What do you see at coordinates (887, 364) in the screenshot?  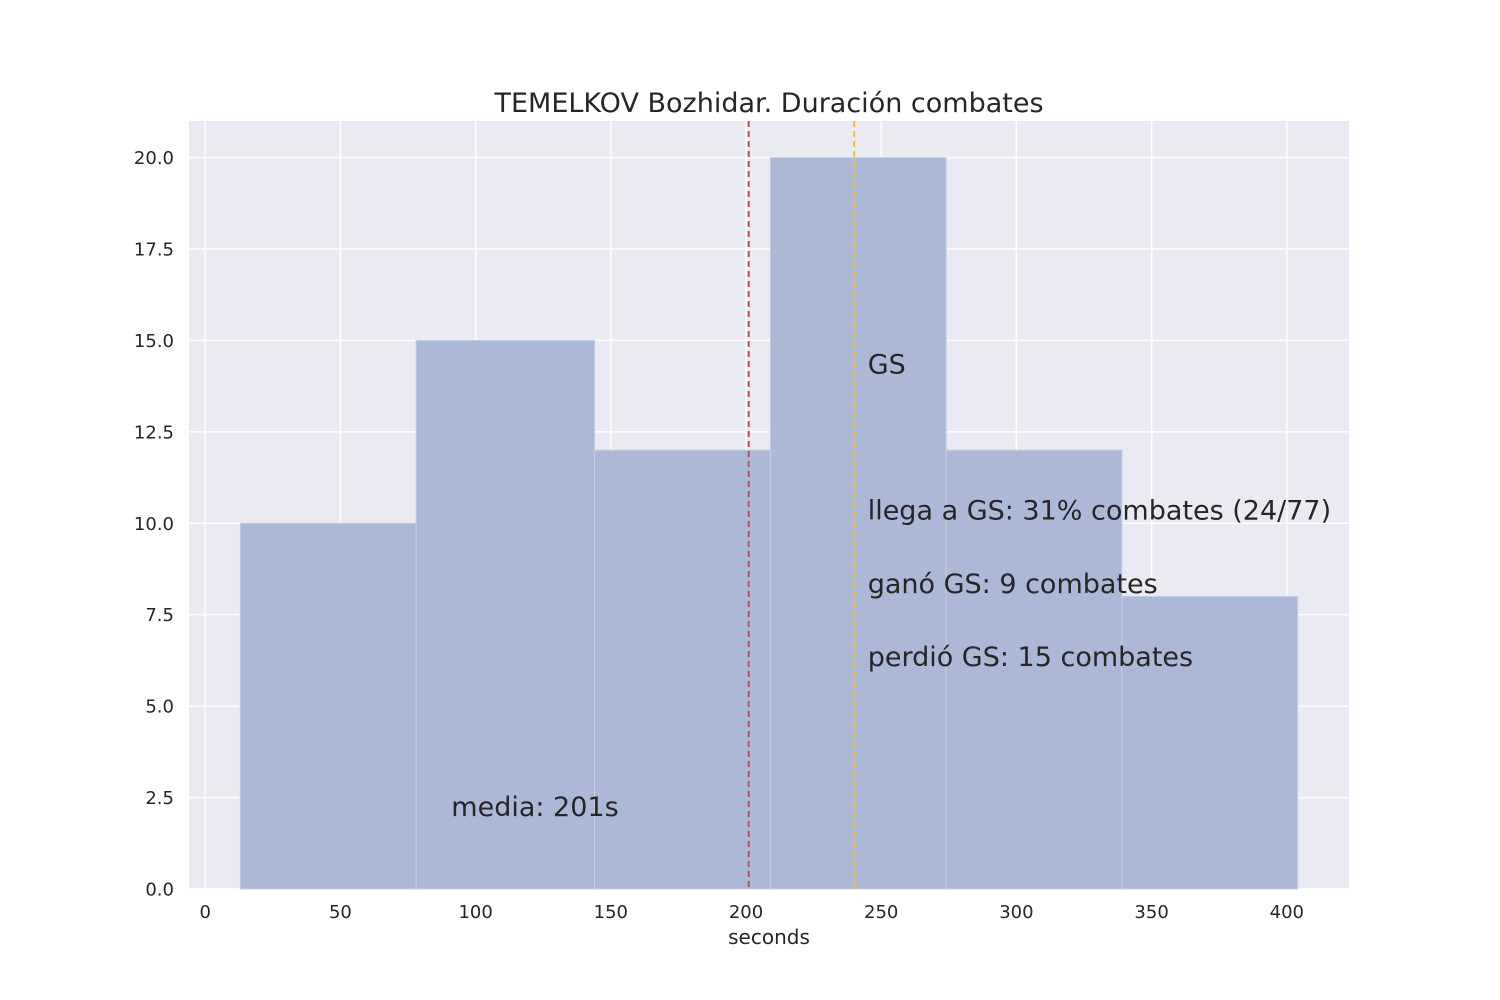 I see `annotation-1: GS` at bounding box center [887, 364].